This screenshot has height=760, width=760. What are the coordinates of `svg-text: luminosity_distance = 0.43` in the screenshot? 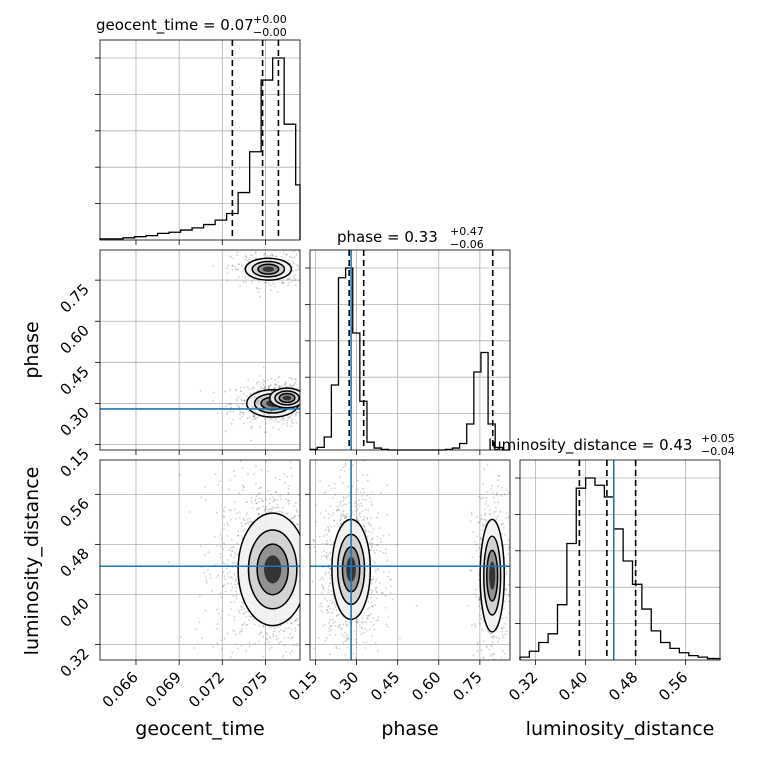 It's located at (590, 445).